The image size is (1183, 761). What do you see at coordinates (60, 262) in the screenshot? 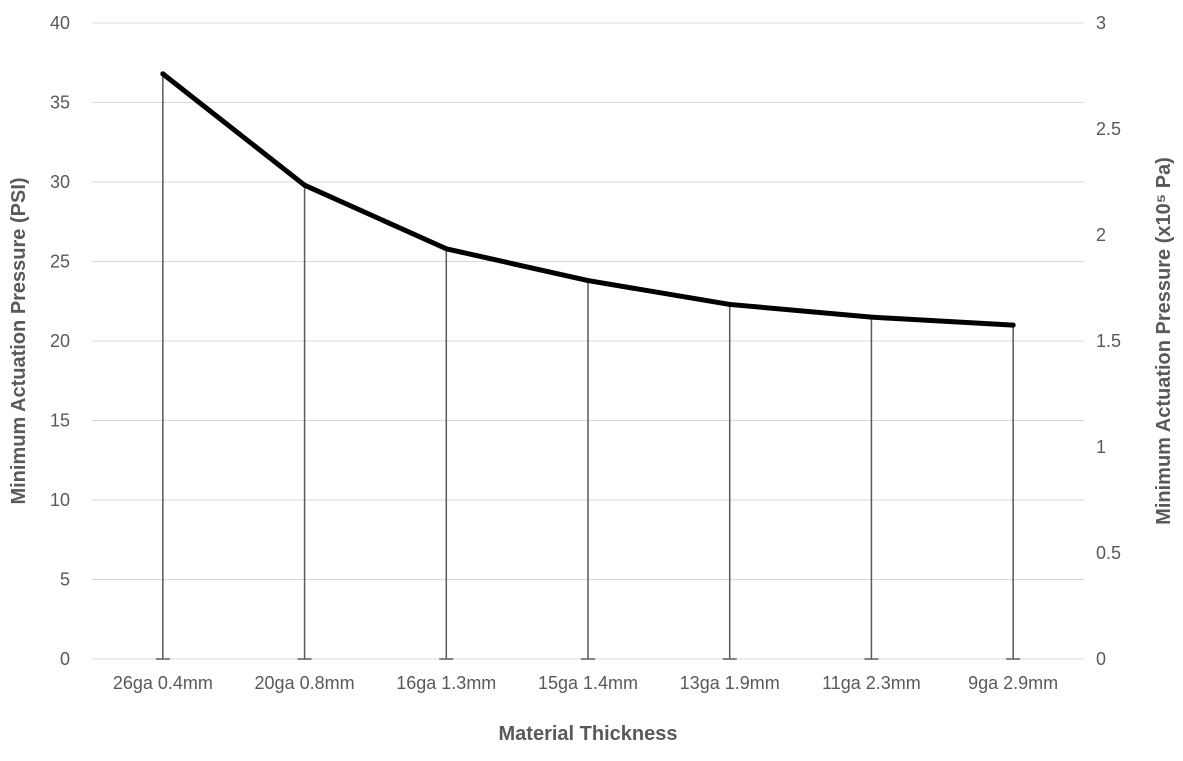
I see `y-tick-label: 25` at bounding box center [60, 262].